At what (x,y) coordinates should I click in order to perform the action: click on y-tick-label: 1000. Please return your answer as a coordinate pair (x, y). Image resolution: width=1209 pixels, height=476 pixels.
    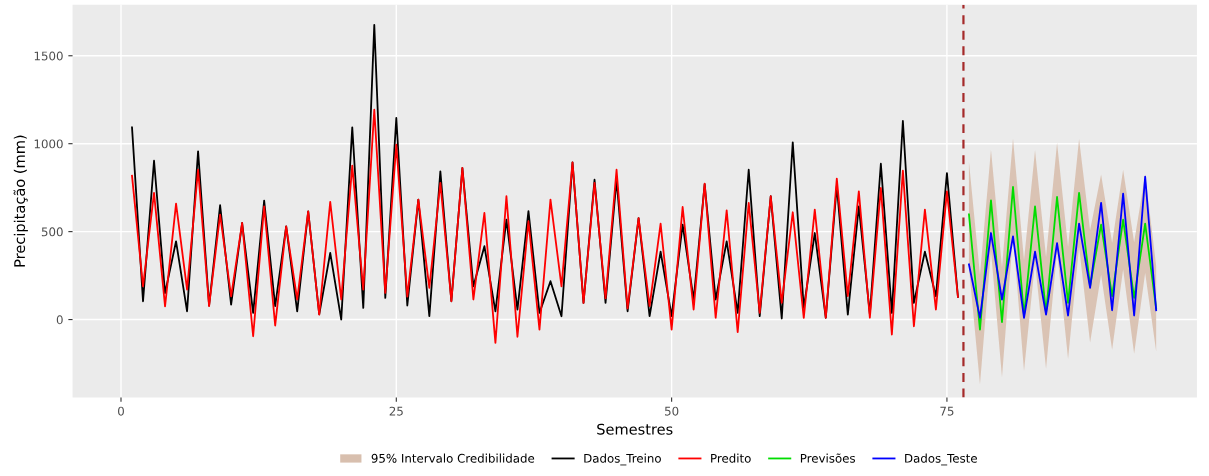
    Looking at the image, I should click on (48, 144).